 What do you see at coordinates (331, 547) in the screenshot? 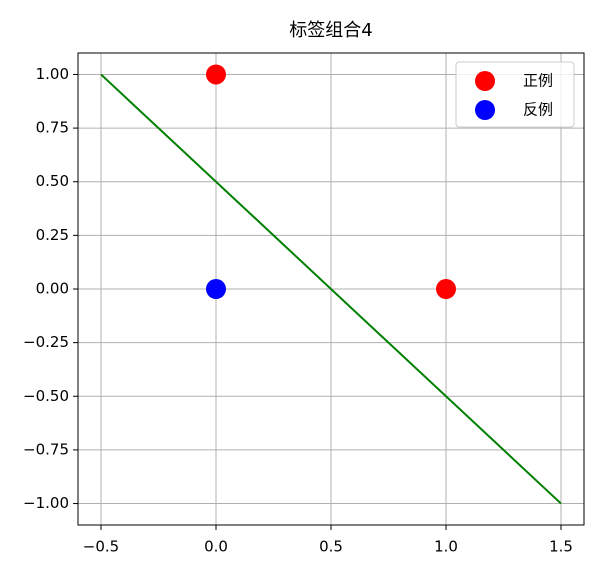
I see `x-tick-label: 0.5` at bounding box center [331, 547].